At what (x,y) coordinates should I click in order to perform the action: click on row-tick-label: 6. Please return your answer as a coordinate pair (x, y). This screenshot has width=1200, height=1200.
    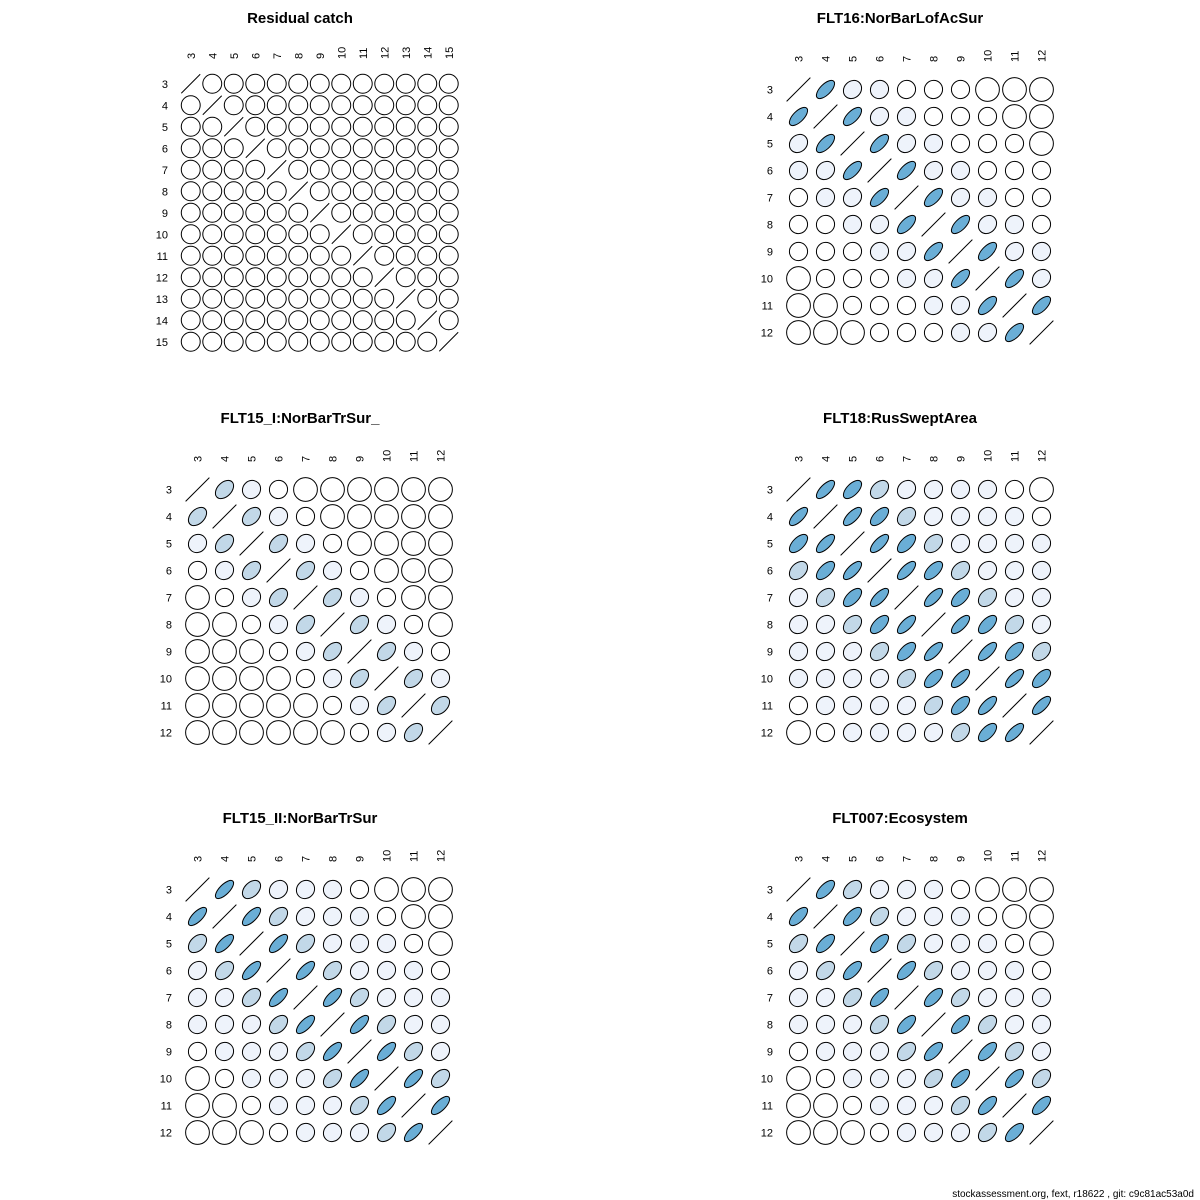
    Looking at the image, I should click on (770, 972).